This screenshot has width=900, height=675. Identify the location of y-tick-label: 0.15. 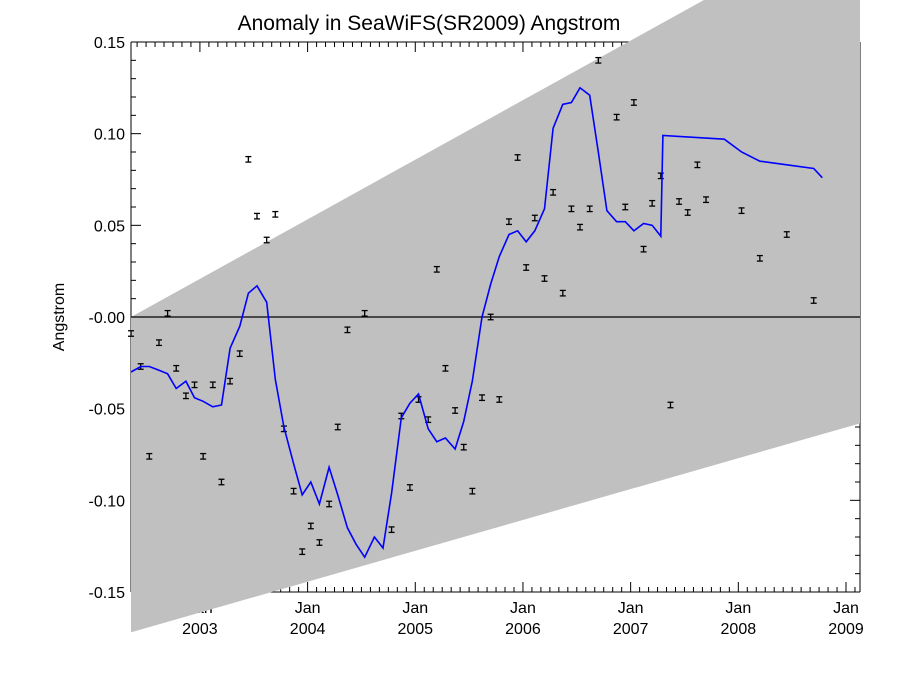
(109, 43).